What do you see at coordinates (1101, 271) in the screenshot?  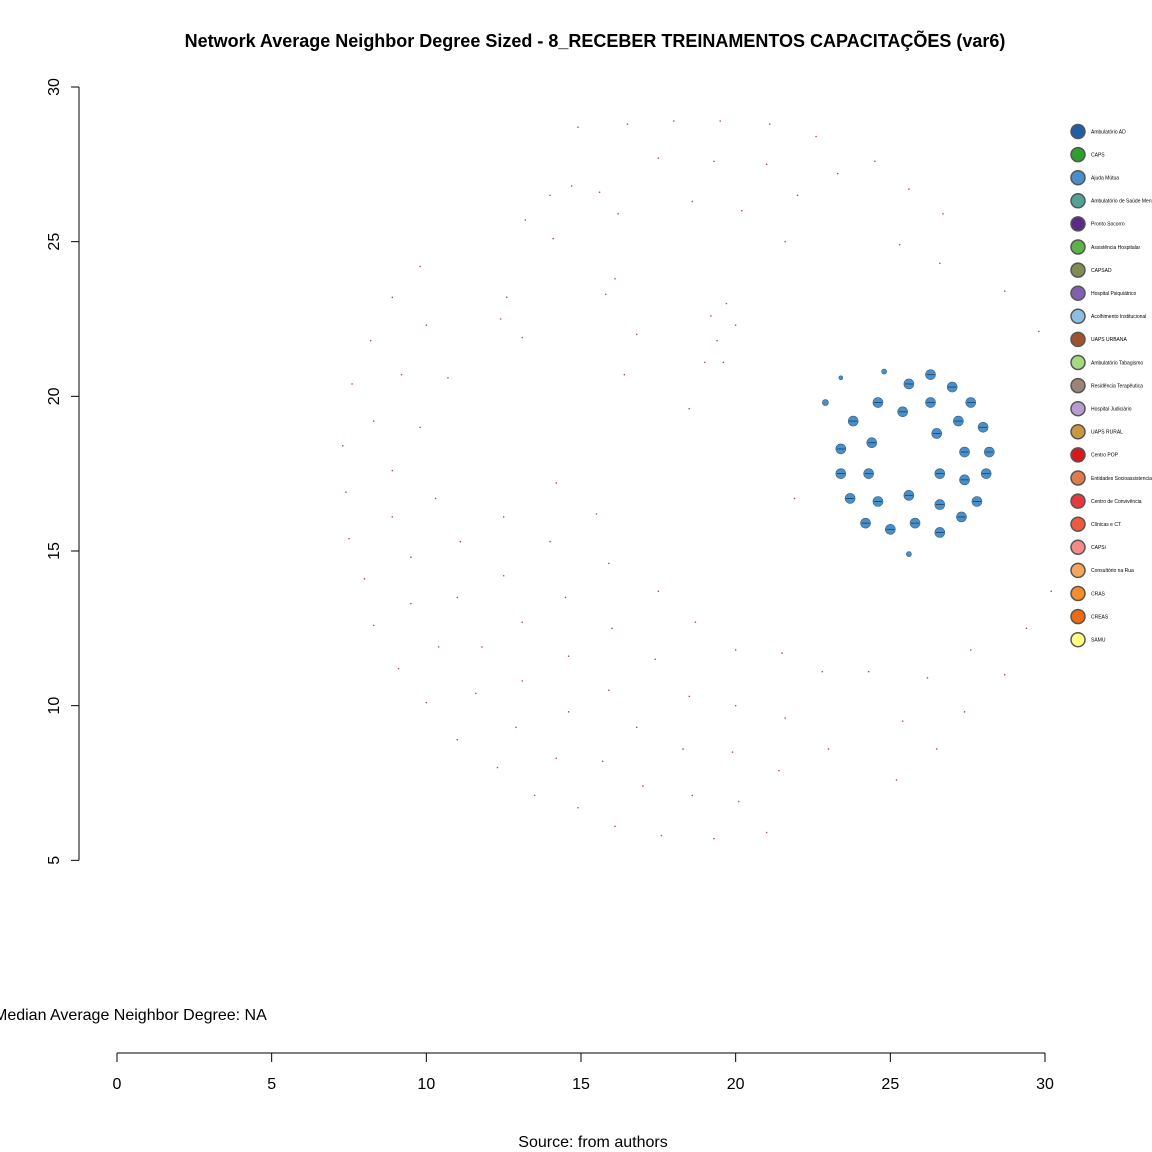 I see `legend-label: CAPSAD` at bounding box center [1101, 271].